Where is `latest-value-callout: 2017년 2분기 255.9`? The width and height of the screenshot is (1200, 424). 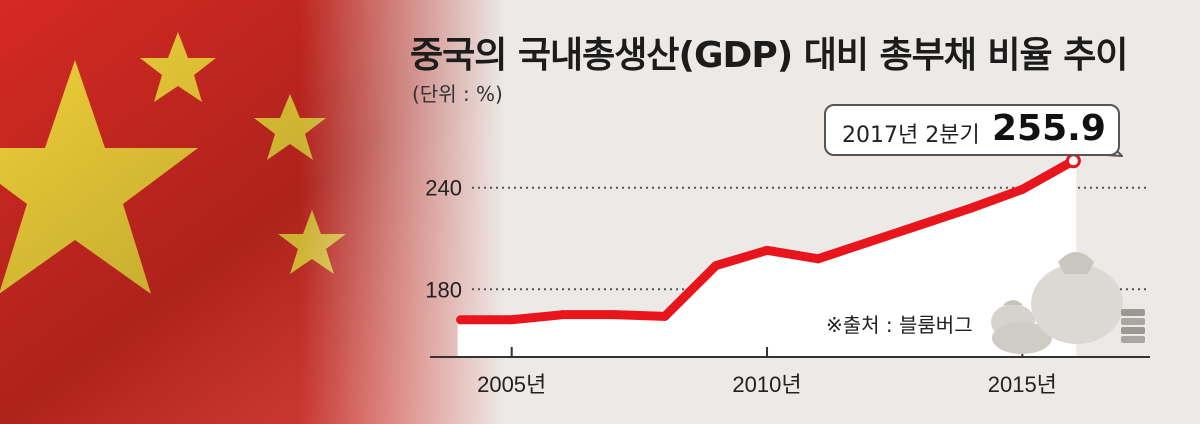 latest-value-callout: 2017년 2분기 255.9 is located at coordinates (972, 130).